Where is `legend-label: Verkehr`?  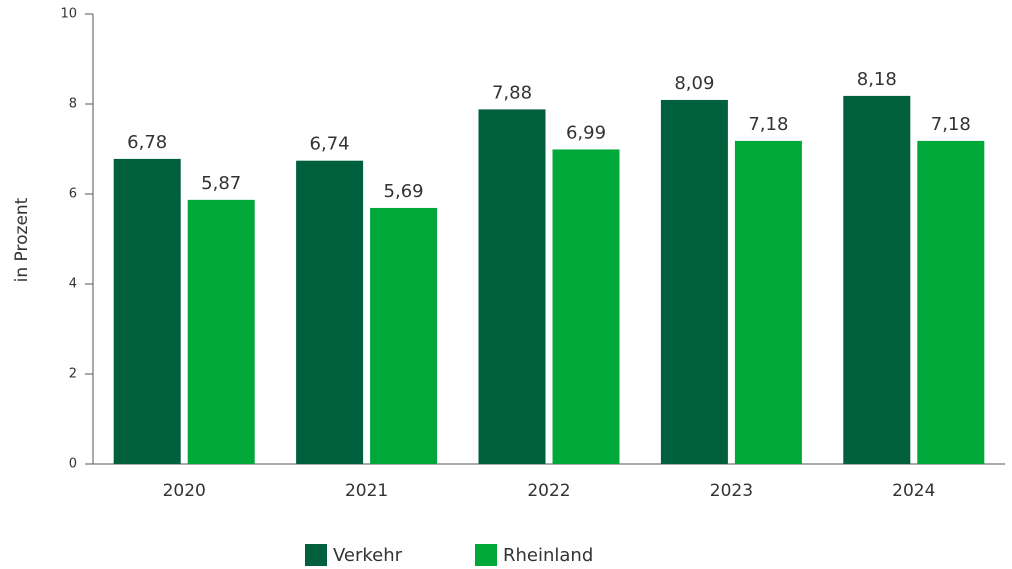
legend-label: Verkehr is located at coordinates (368, 555).